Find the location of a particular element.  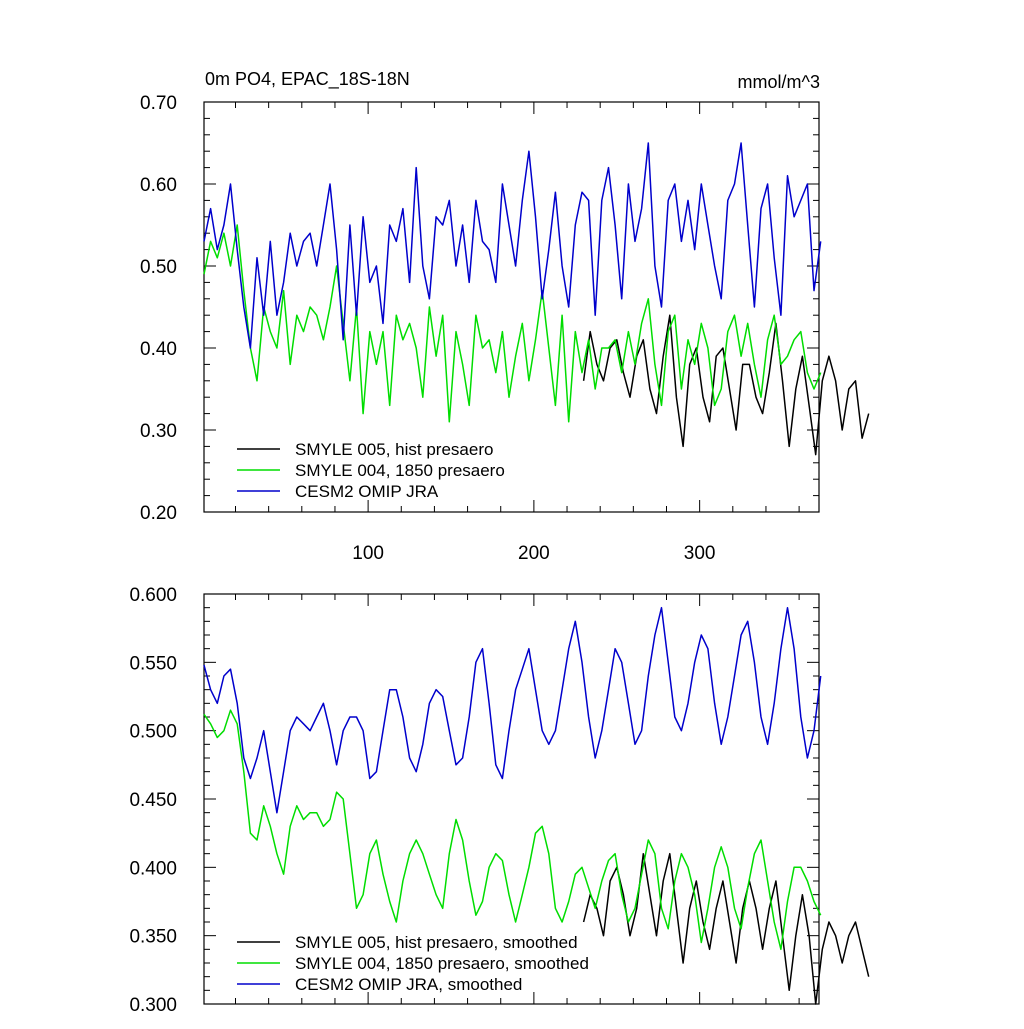

legend-label-1: SMYLE 004, 1850 presaero, smoothed is located at coordinates (442, 963).